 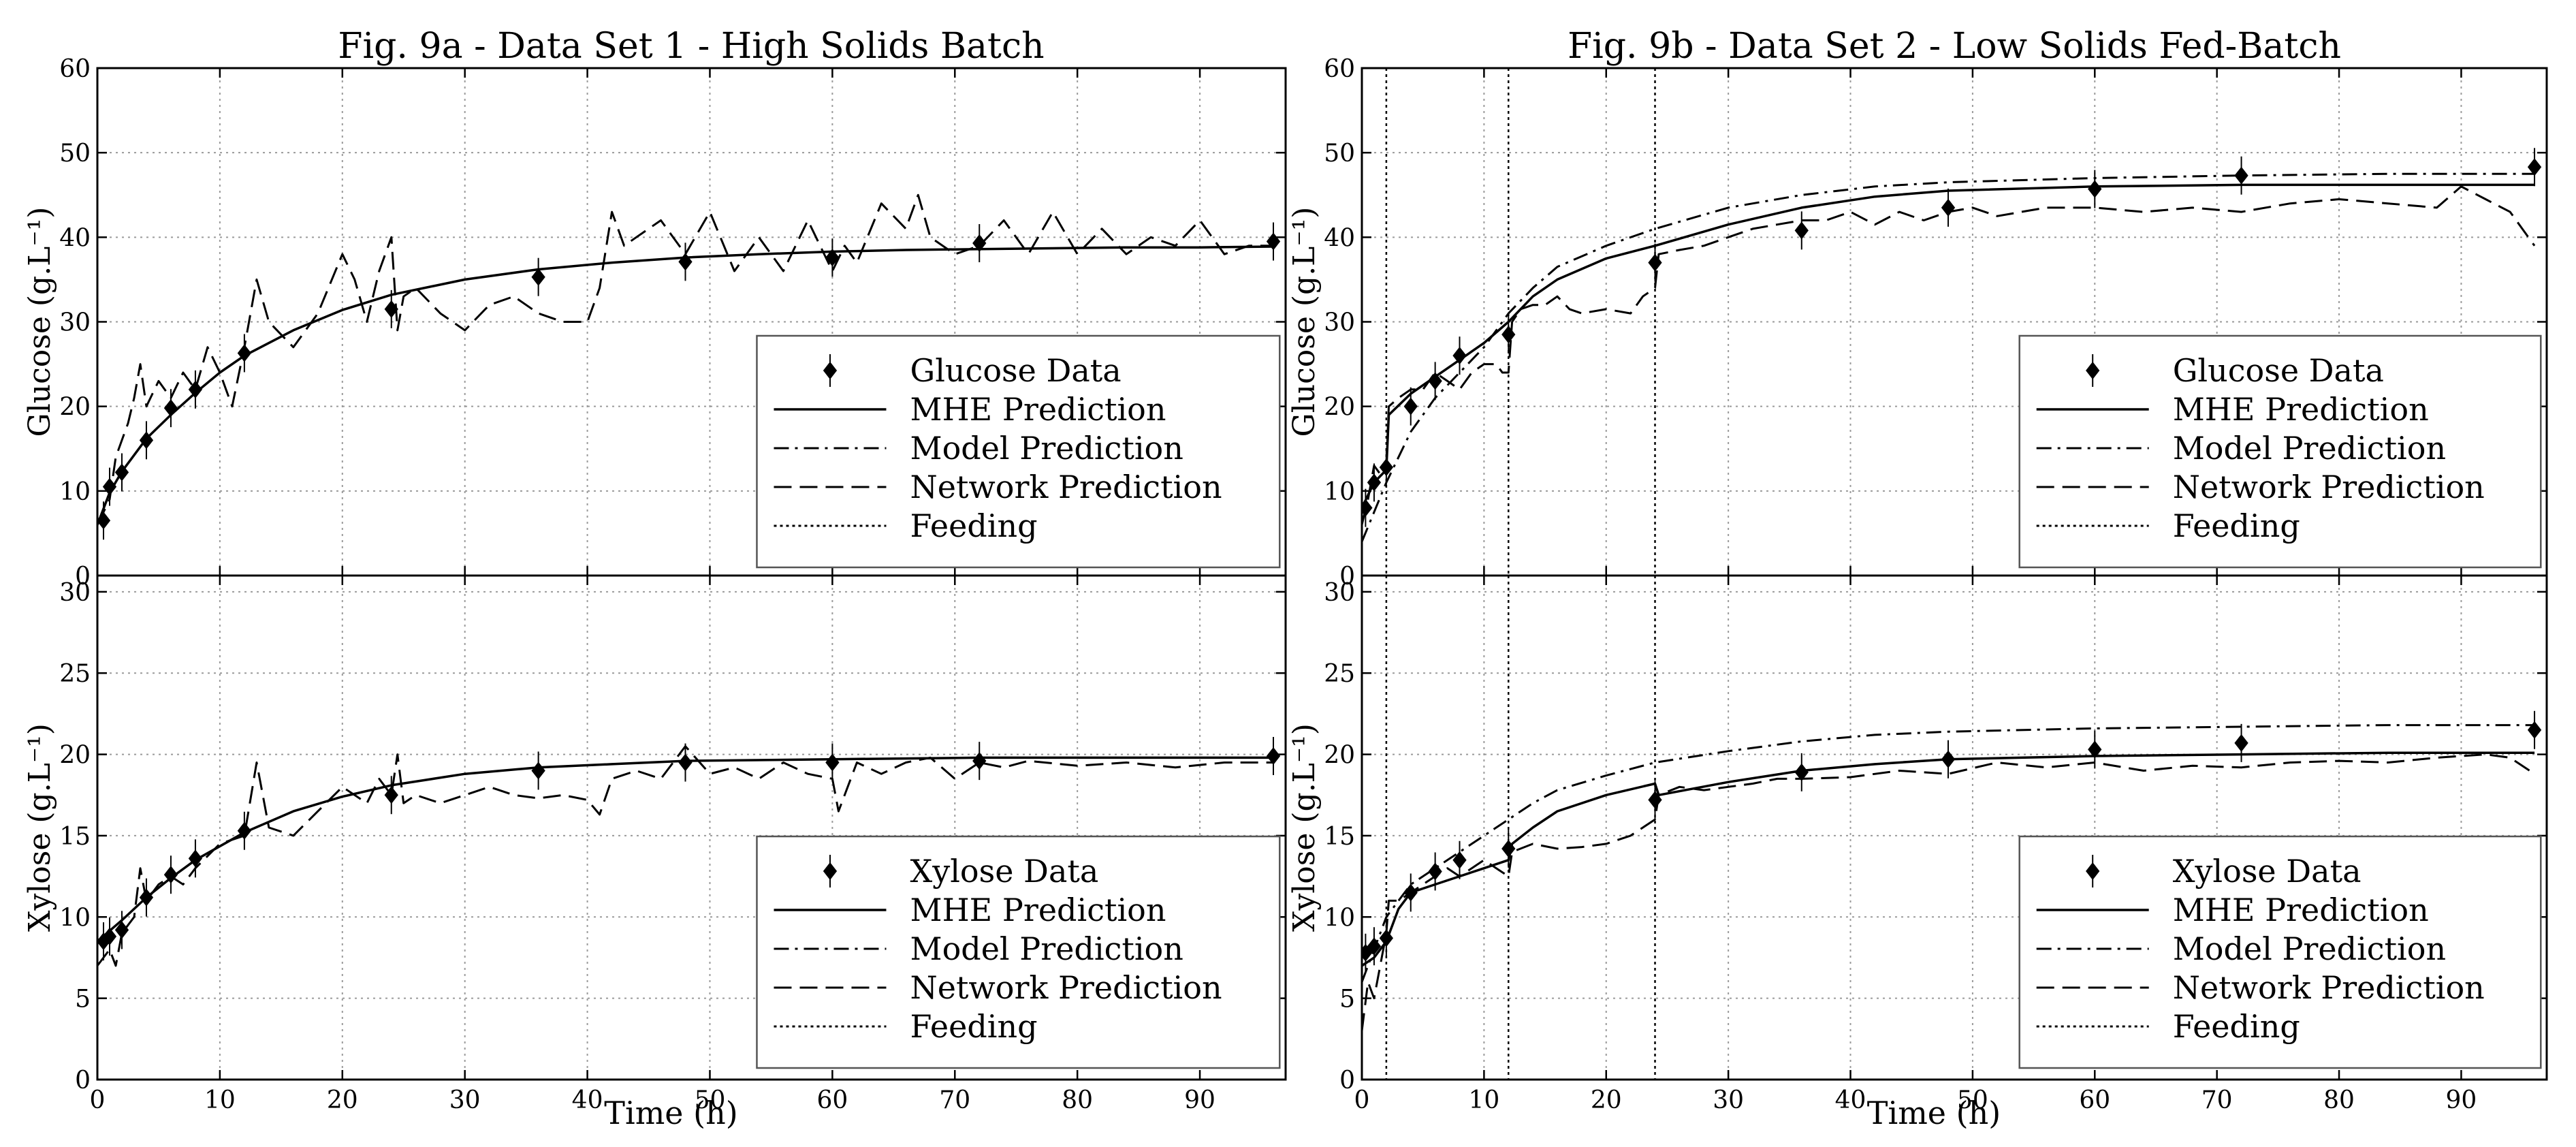 I want to click on chart-title: Fig. 9a - Data Set 1 - High Solids Batch, so click(x=691, y=46).